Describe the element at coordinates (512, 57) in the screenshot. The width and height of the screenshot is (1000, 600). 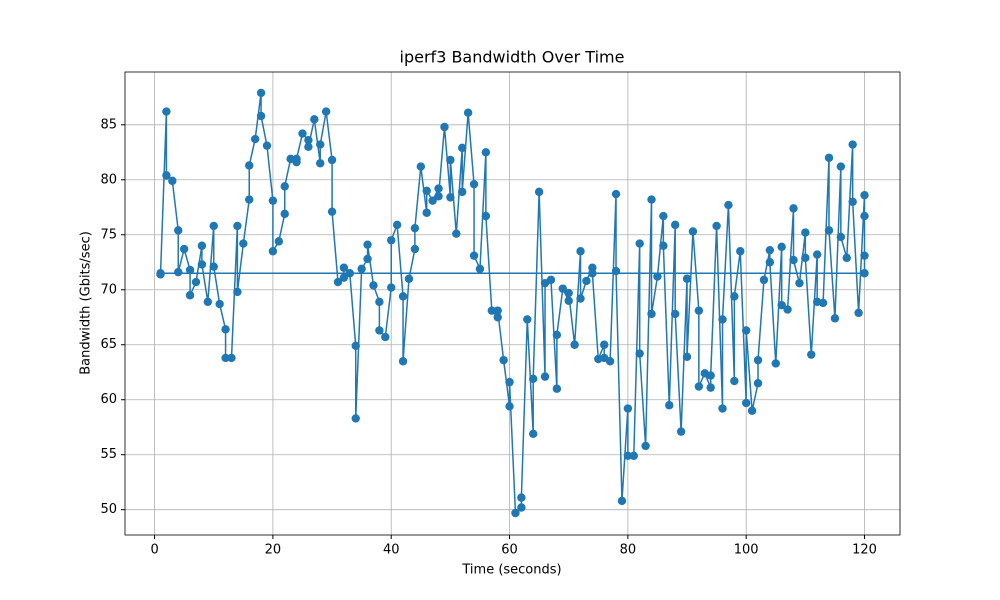
I see `chart-title: iperf3 Bandwidth Over Time` at that location.